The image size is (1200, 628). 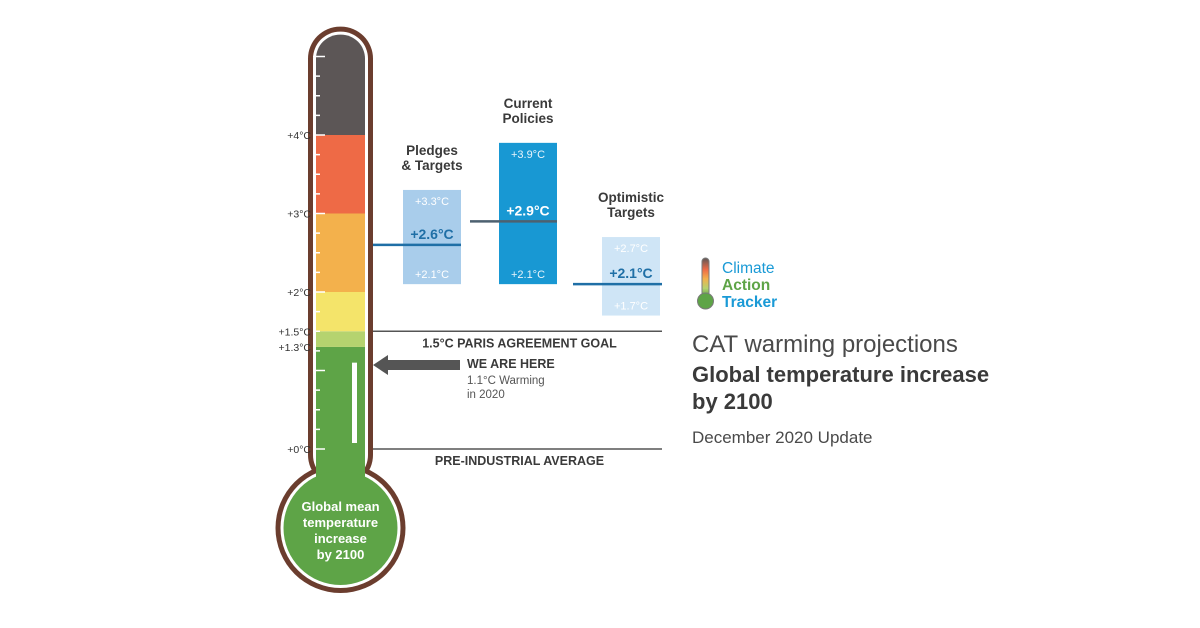 What do you see at coordinates (519, 461) in the screenshot?
I see `reference-line-label: PRE-INDUSTRIAL AVERAGE` at bounding box center [519, 461].